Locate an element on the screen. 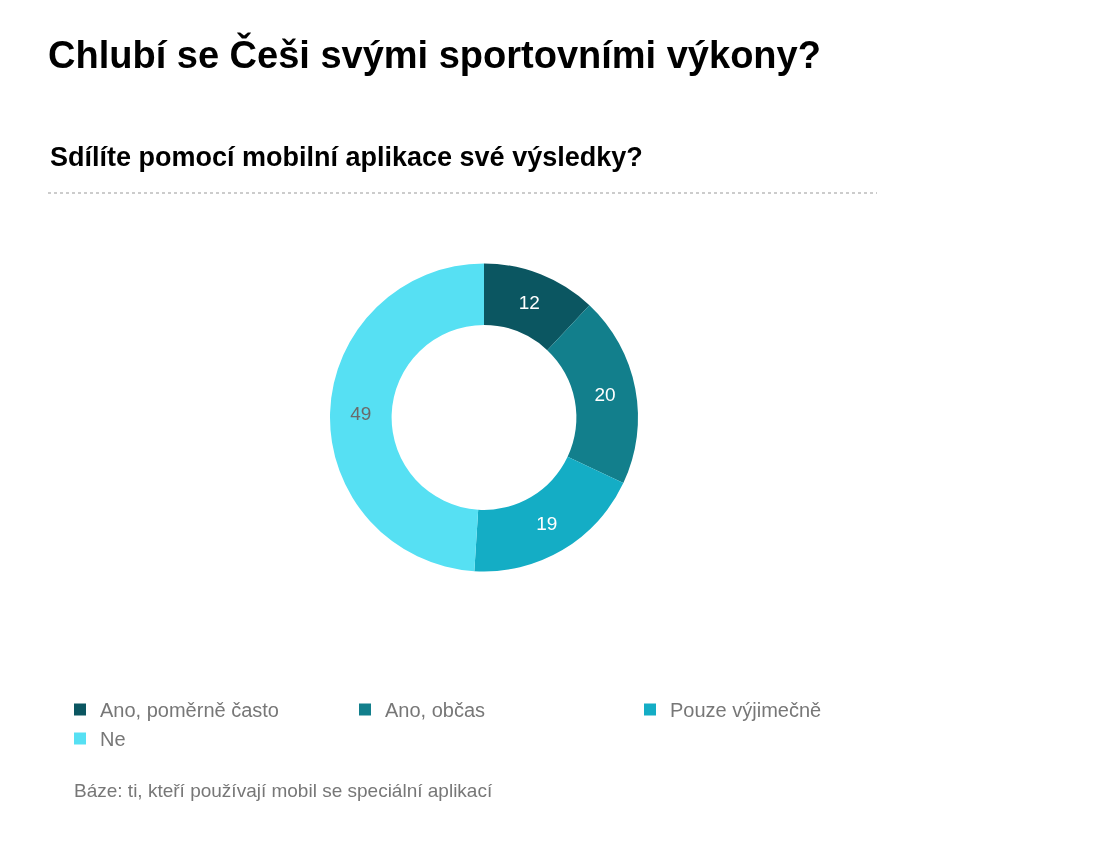 This screenshot has height=847, width=1100. legend-label: Ano, poměrně často is located at coordinates (189, 710).